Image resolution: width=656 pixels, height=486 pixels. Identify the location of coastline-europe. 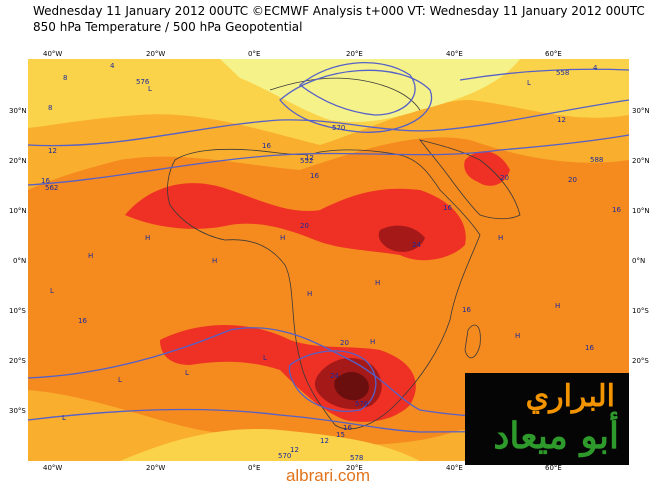
(345, 94).